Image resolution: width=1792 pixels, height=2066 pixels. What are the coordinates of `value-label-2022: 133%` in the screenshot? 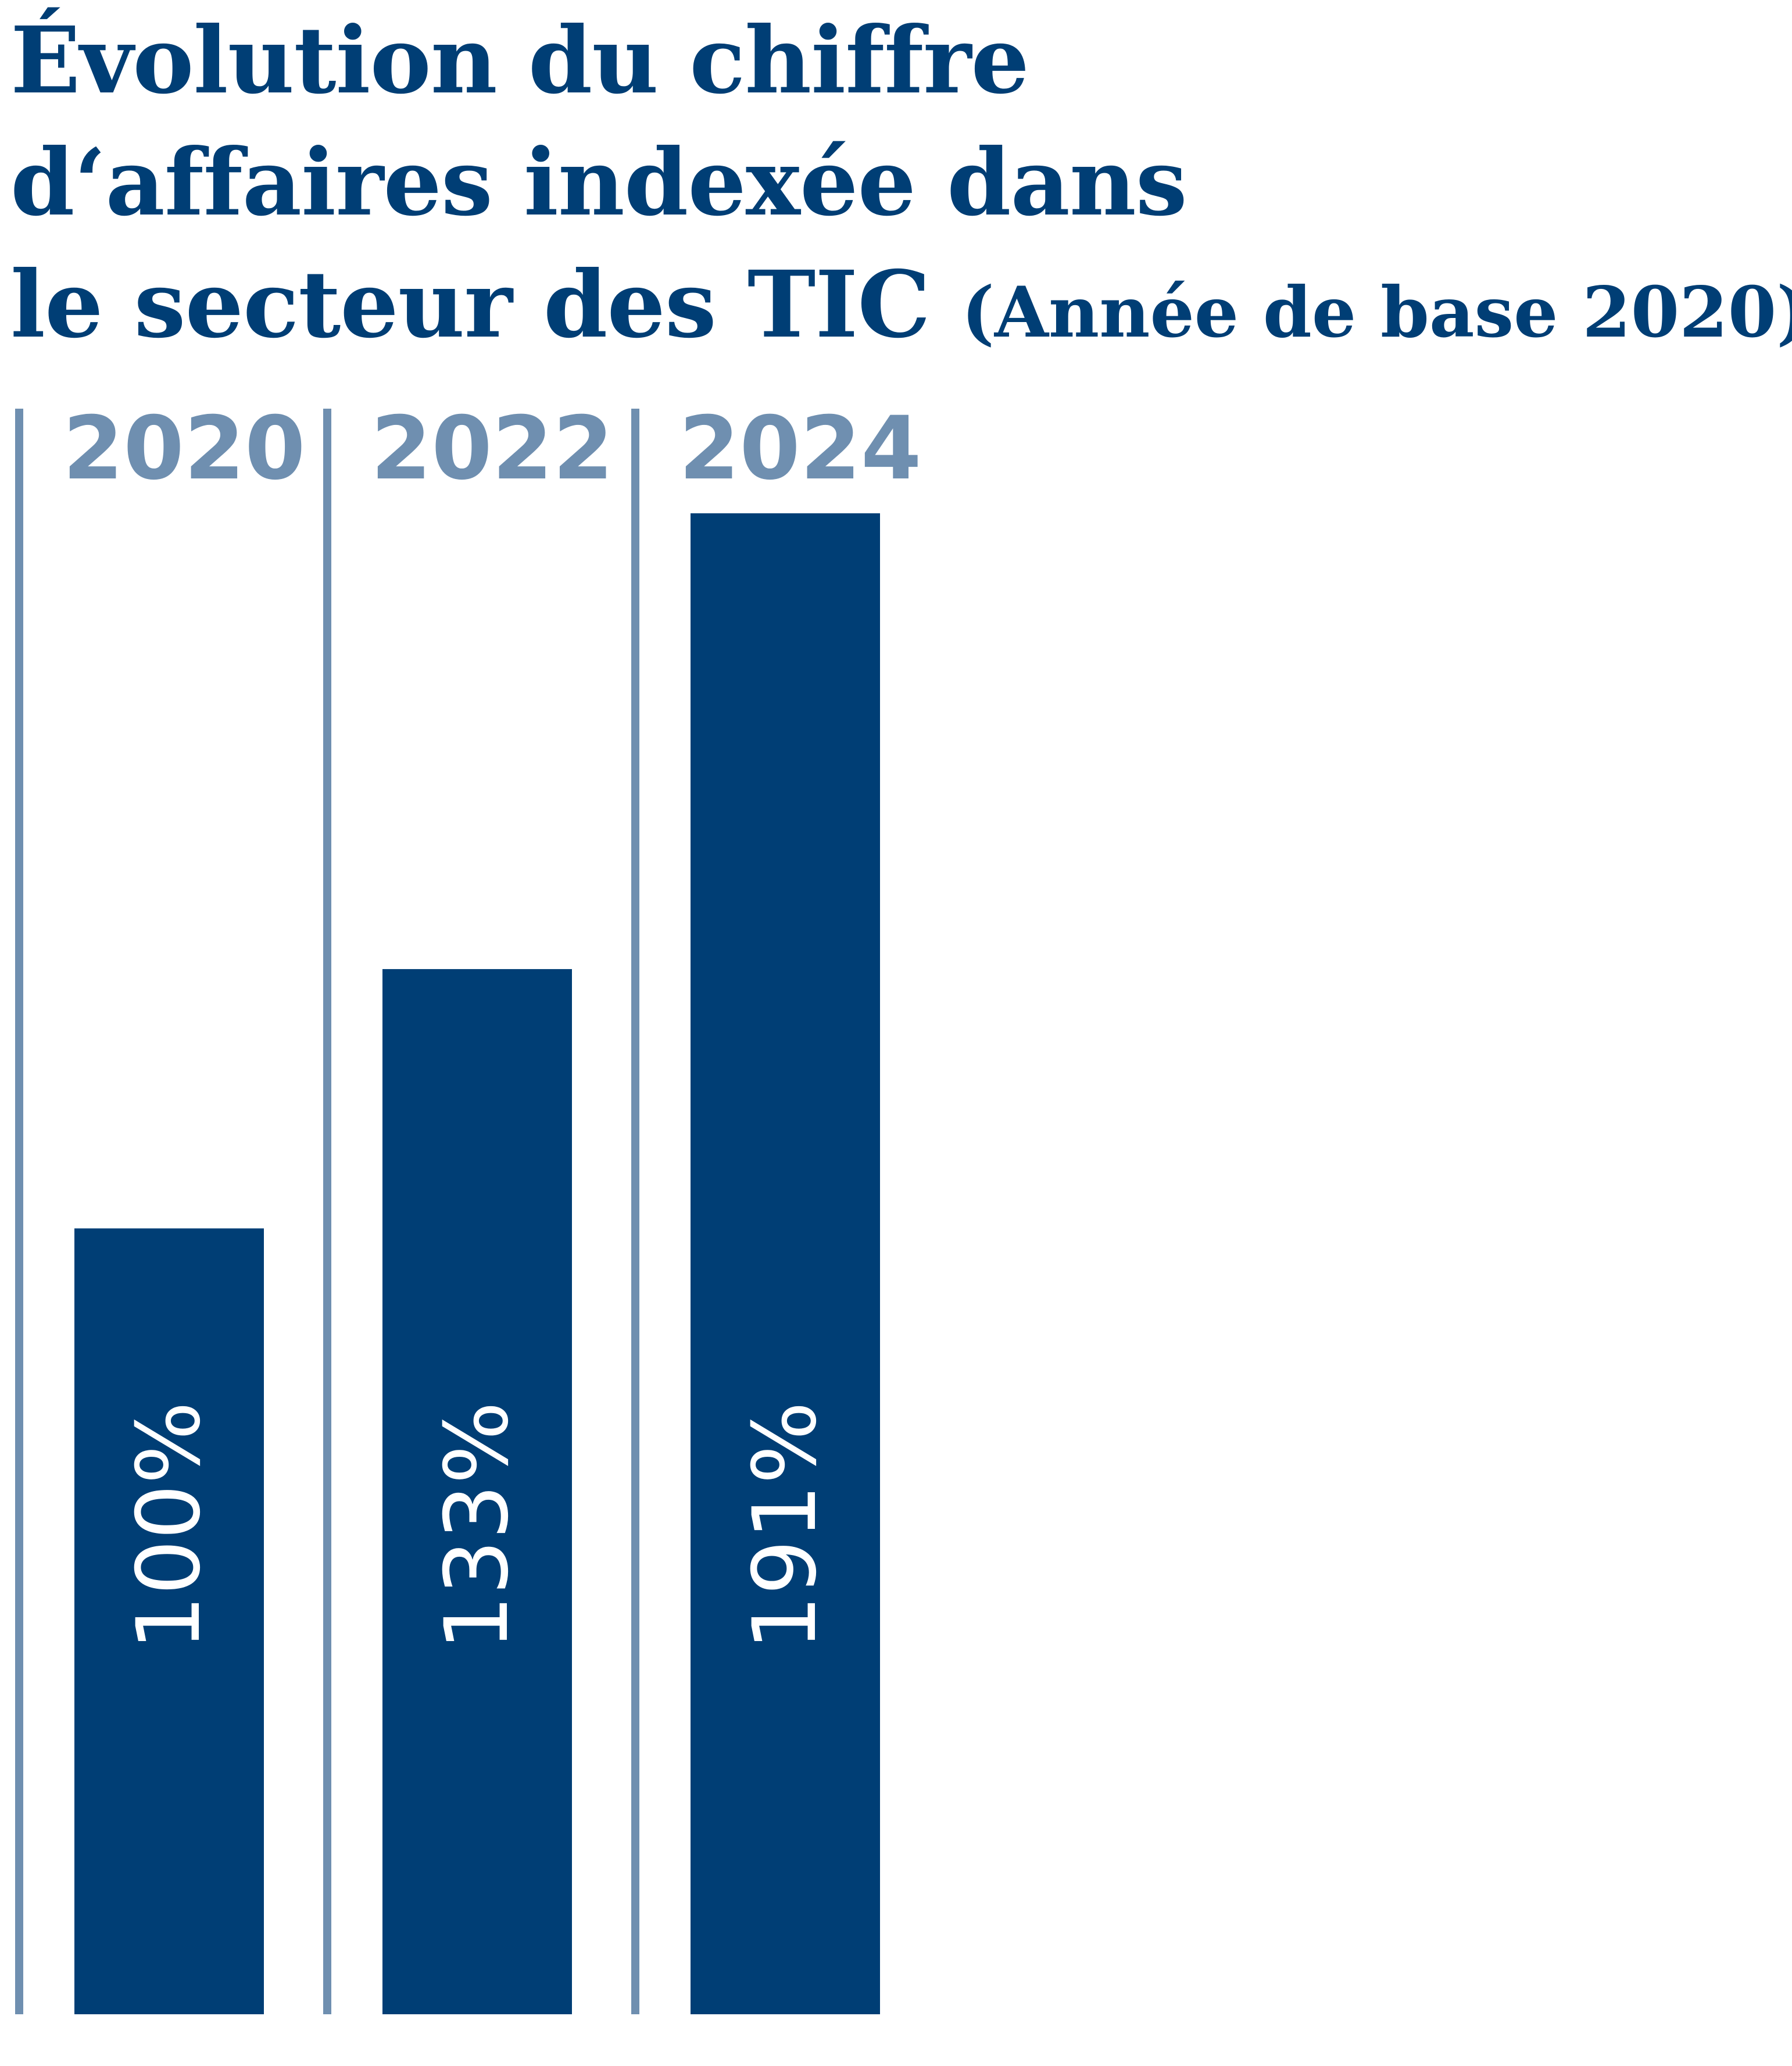 It's located at (477, 1527).